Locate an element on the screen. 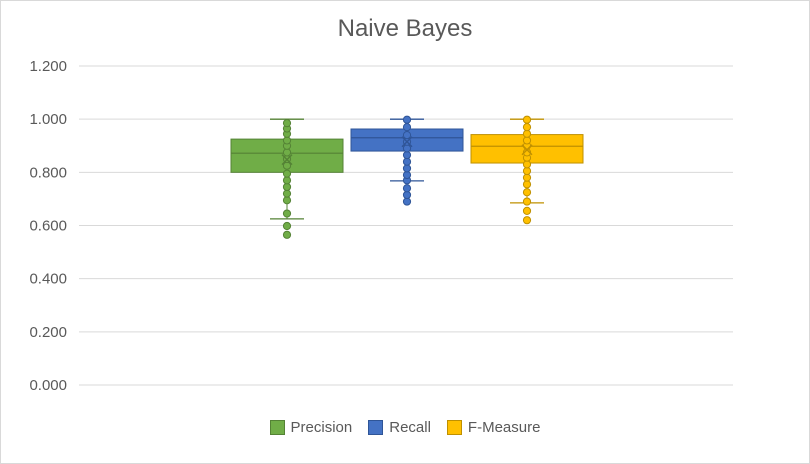  y-axis-ticks: 0.000 0.200 0.400 0.600 0.800 1.000 1.200 is located at coordinates (48, 226).